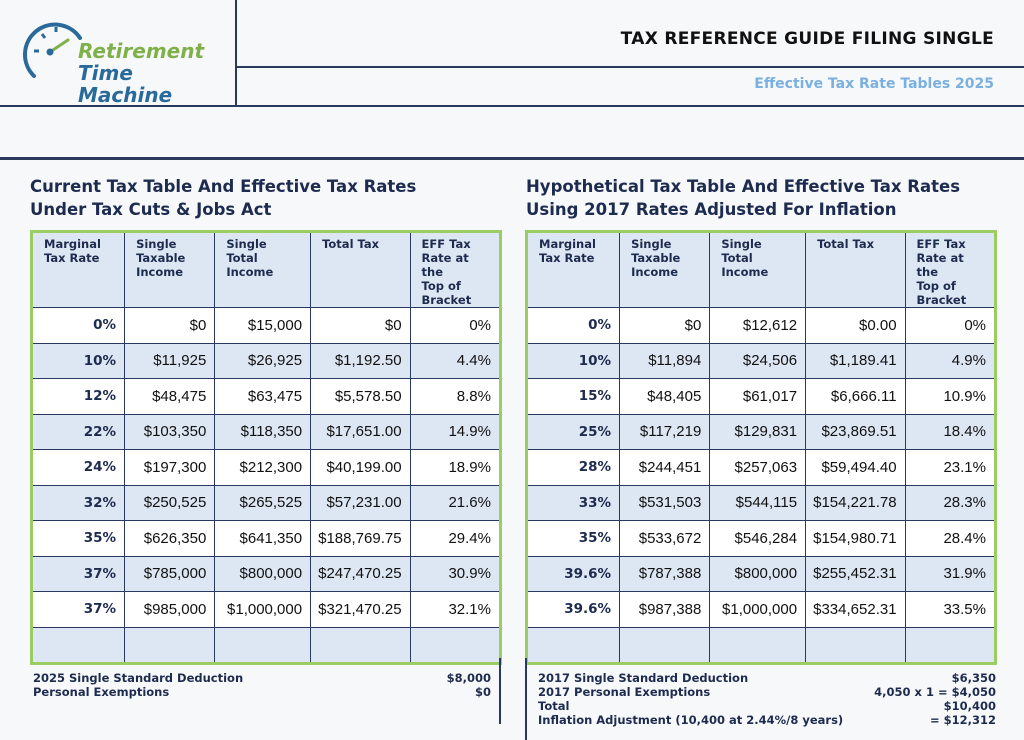 This screenshot has height=740, width=1024. Describe the element at coordinates (758, 396) in the screenshot. I see `table-cell: $61,017` at that location.